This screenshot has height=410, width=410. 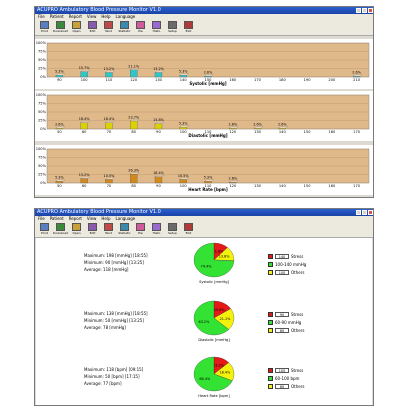 I want to click on stress-threshold-input: 90, so click(x=282, y=314).